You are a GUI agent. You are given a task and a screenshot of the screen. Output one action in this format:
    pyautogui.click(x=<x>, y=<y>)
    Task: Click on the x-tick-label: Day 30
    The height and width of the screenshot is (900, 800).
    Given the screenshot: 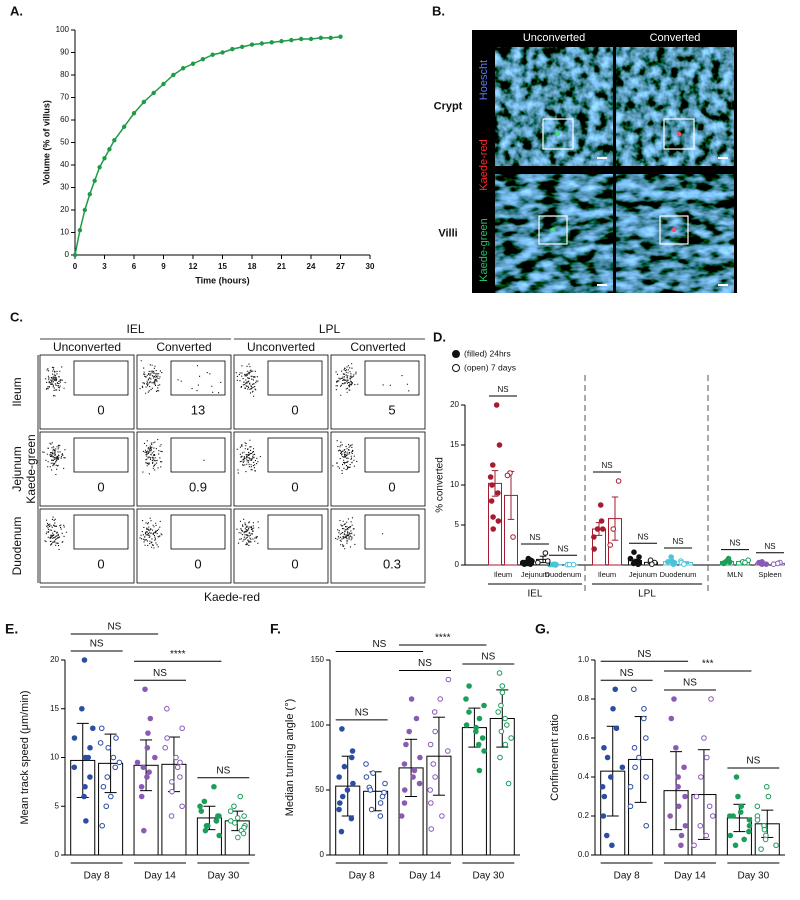 What is the action you would take?
    pyautogui.click(x=753, y=876)
    